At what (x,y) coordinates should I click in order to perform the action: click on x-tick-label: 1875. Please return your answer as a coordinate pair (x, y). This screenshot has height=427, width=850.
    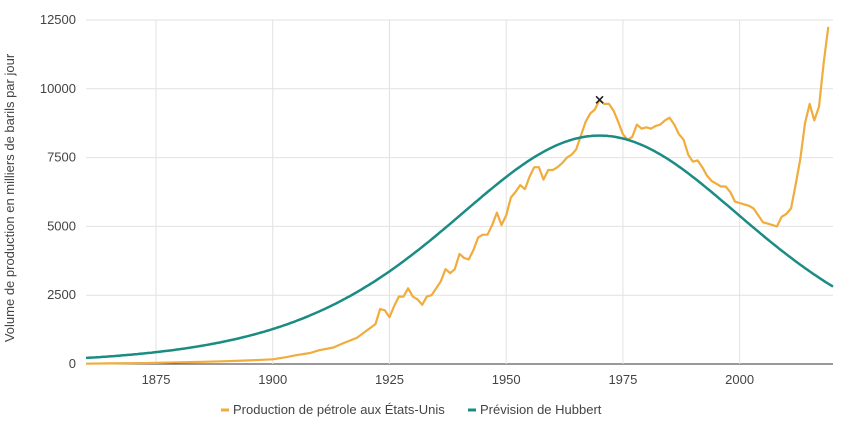
    Looking at the image, I should click on (156, 379).